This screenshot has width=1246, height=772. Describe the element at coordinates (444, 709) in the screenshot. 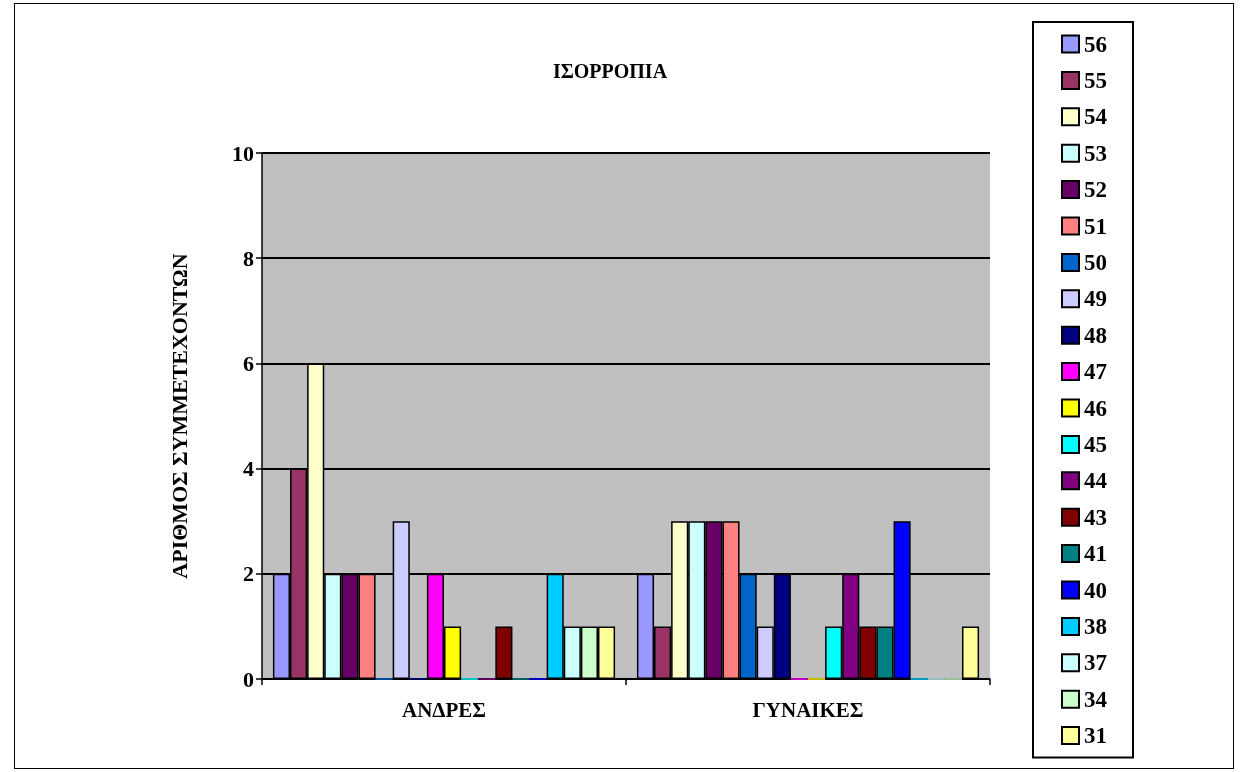

I see `x-tick-label: ΑΝΔΡΕΣ` at that location.